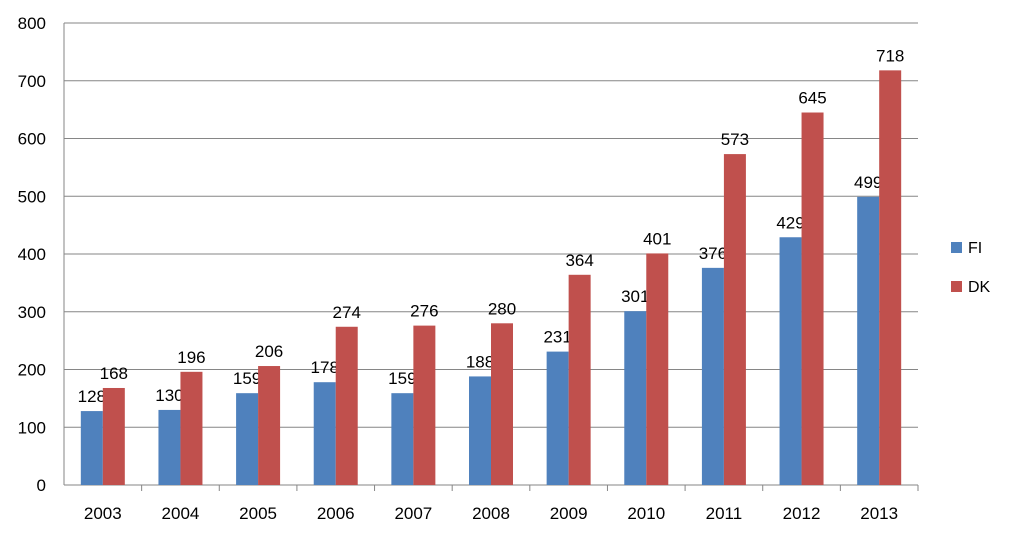 This screenshot has width=1012, height=537. Describe the element at coordinates (879, 513) in the screenshot. I see `x-tick-label: 2013` at that location.